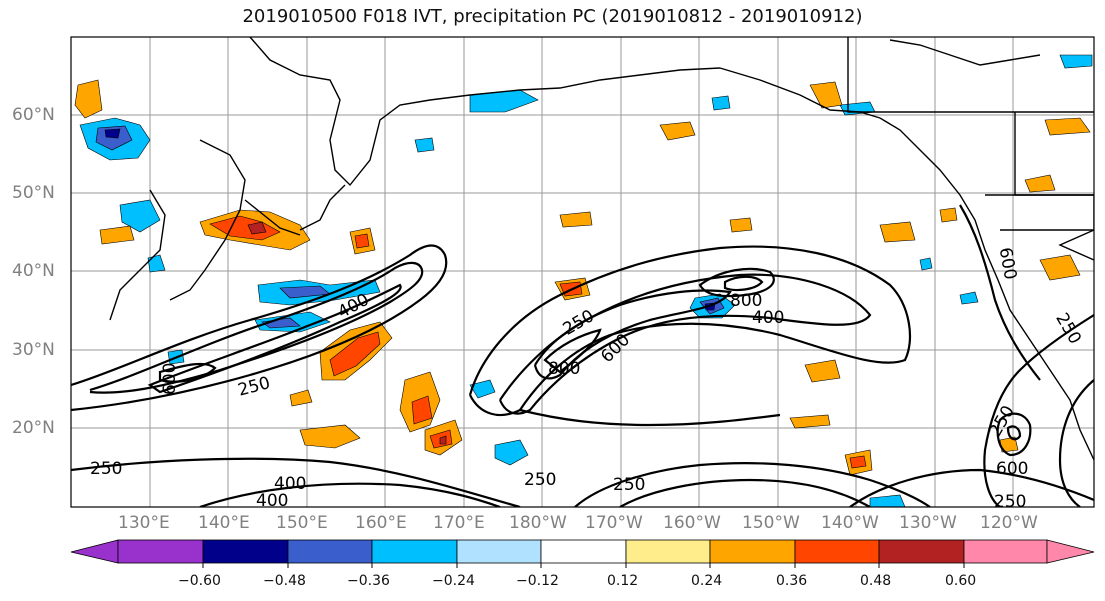 This screenshot has width=1105, height=601. I want to click on colorbar-tick-label: 0.12, so click(623, 581).